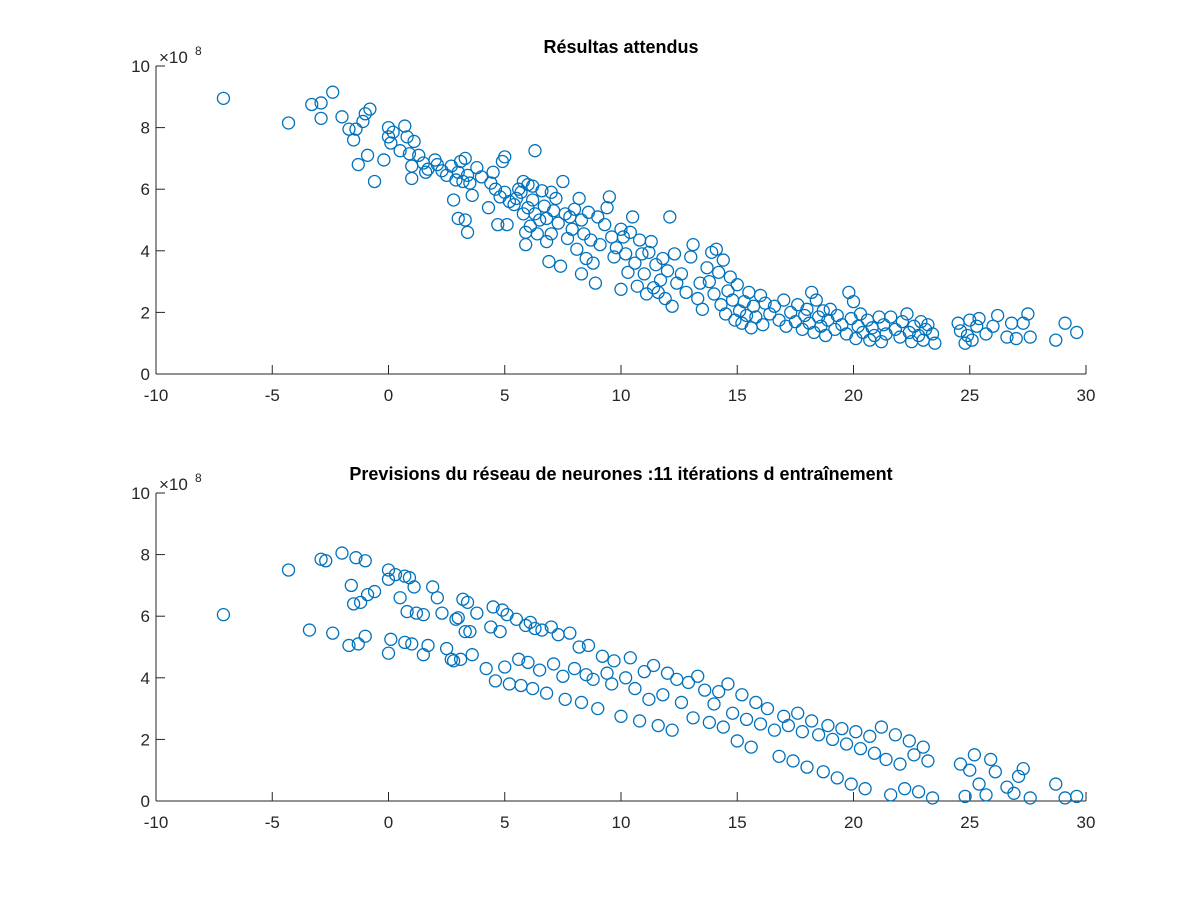 This screenshot has height=900, width=1200. I want to click on y-tick-label: 2, so click(145, 312).